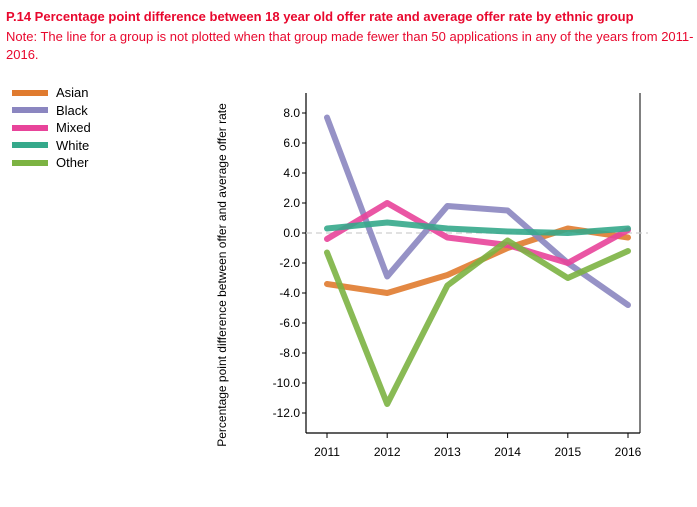 The width and height of the screenshot is (697, 507). I want to click on series-line-mixed, so click(477, 233).